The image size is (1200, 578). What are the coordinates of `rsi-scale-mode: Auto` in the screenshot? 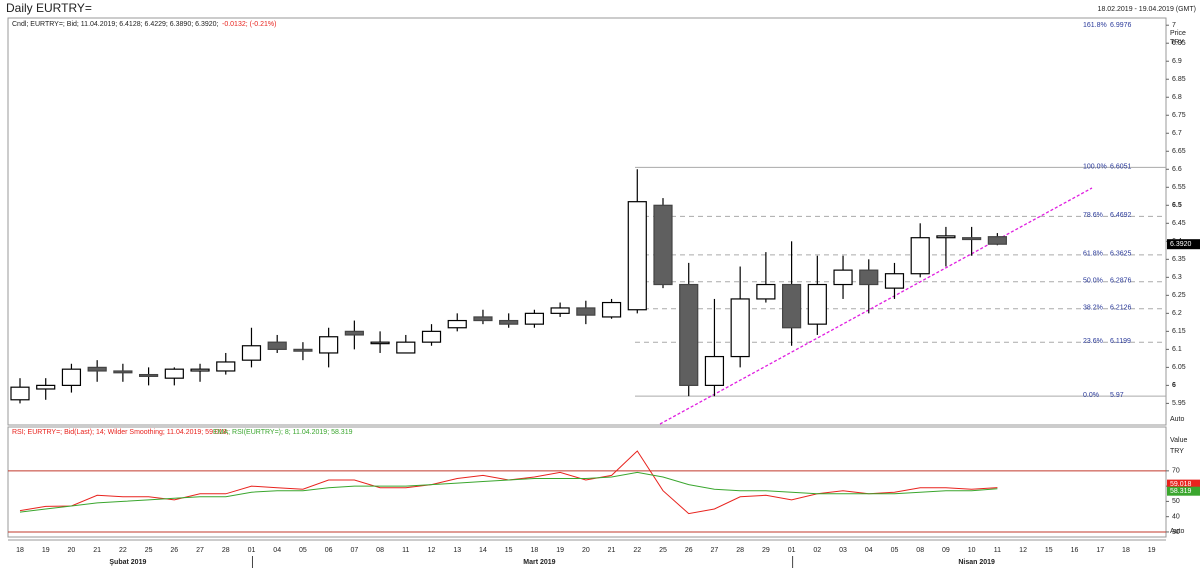 It's located at (1177, 531).